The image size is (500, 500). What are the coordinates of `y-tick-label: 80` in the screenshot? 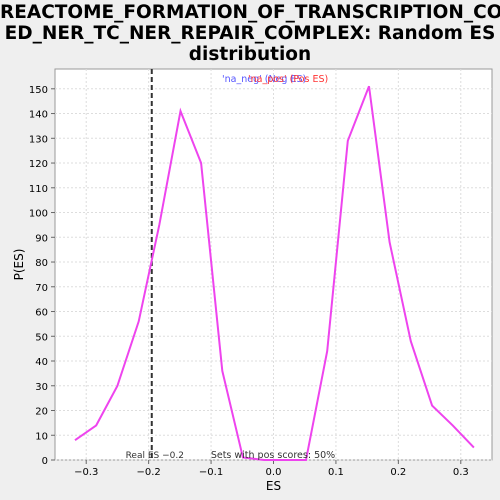 It's located at (41, 263).